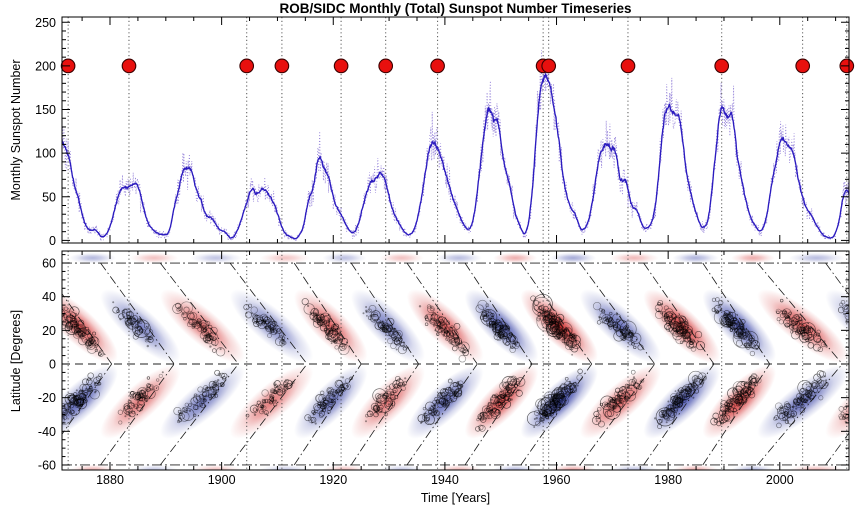 This screenshot has height=509, width=868. What do you see at coordinates (45, 66) in the screenshot?
I see `top-y-tick-label: 200` at bounding box center [45, 66].